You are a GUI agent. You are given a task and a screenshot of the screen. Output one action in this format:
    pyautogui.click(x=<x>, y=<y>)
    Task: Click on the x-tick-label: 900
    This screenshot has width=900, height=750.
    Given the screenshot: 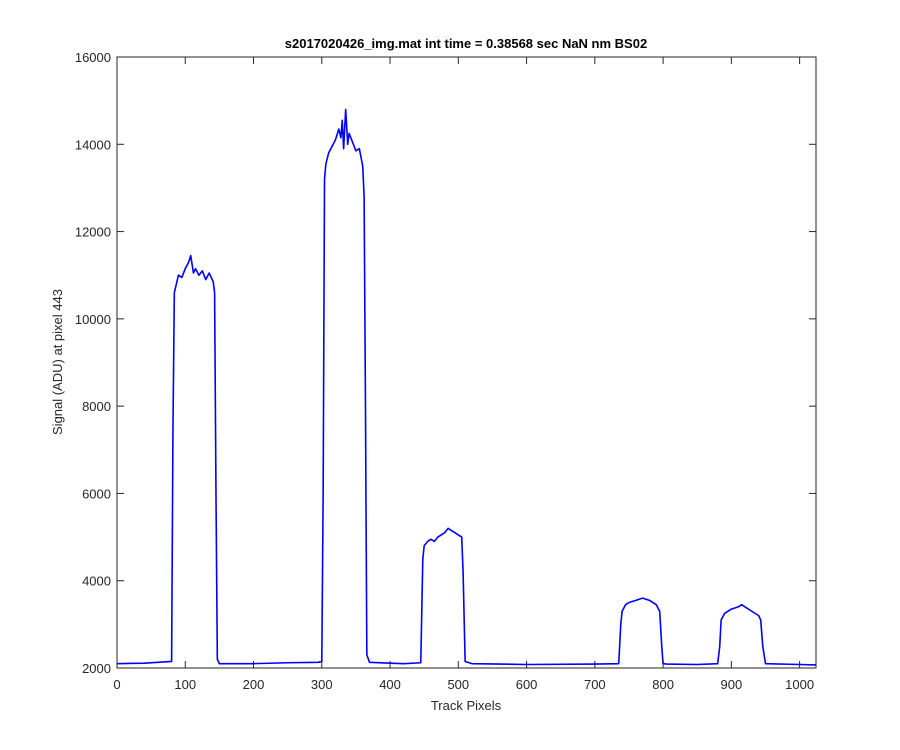 What is the action you would take?
    pyautogui.click(x=732, y=684)
    